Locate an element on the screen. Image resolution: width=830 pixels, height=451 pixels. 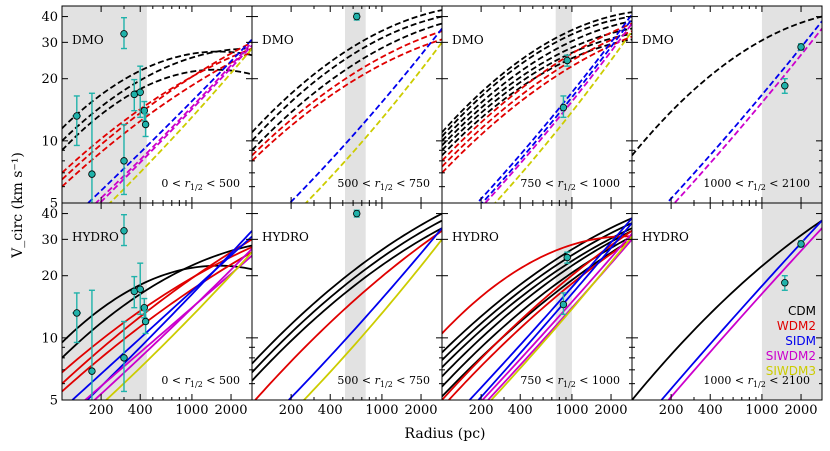
range-part: 500 < is located at coordinates (355, 183).